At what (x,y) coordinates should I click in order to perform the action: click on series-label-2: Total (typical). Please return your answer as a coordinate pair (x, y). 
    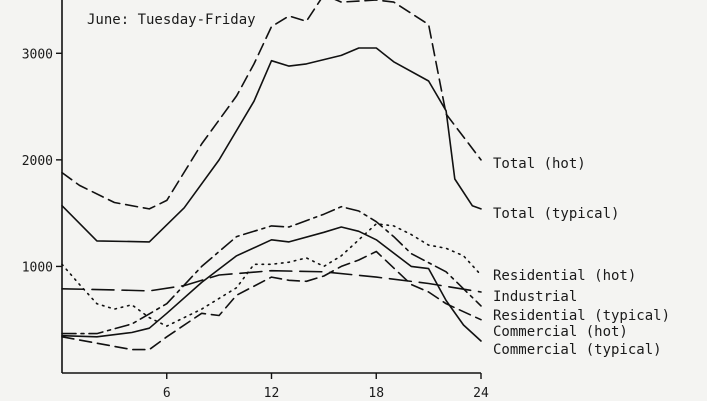
    Looking at the image, I should click on (556, 214).